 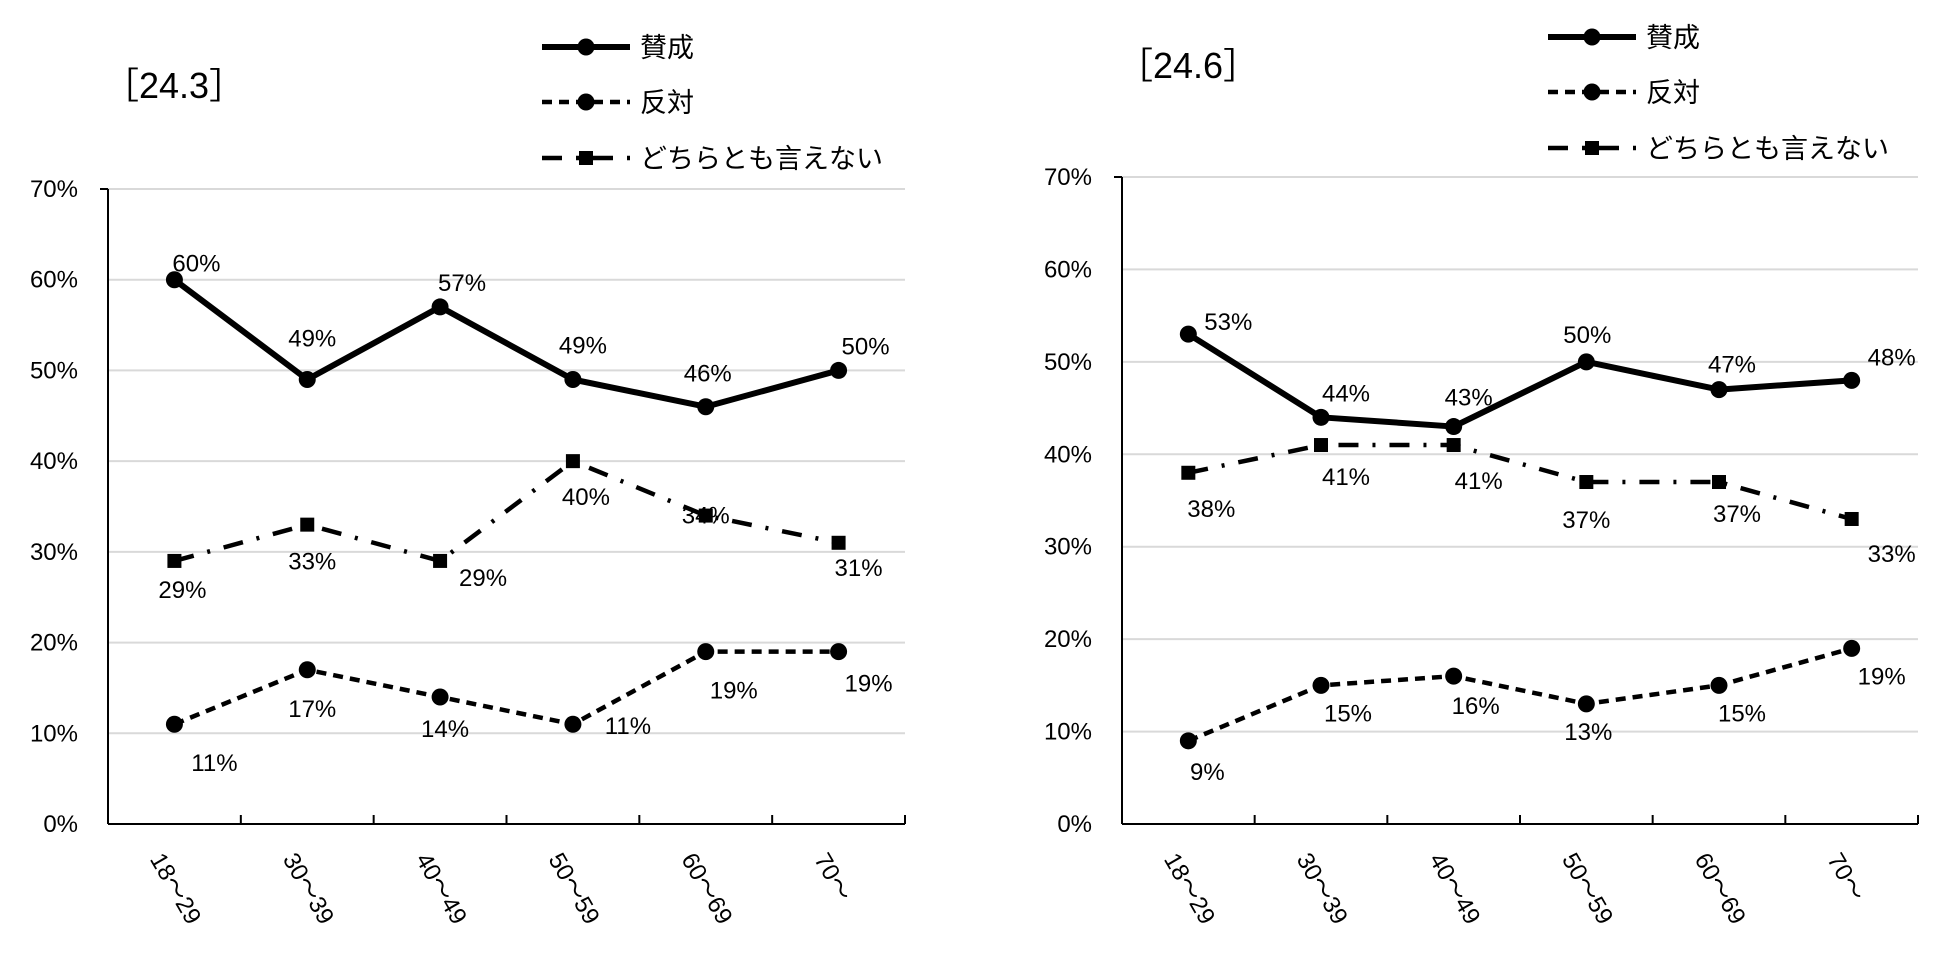 What do you see at coordinates (312, 709) in the screenshot?
I see `data-label-oppose: 17%` at bounding box center [312, 709].